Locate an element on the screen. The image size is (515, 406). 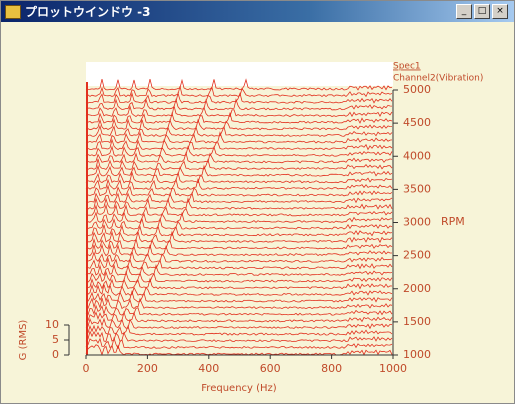
z-tick-label: 5 is located at coordinates (55, 339).